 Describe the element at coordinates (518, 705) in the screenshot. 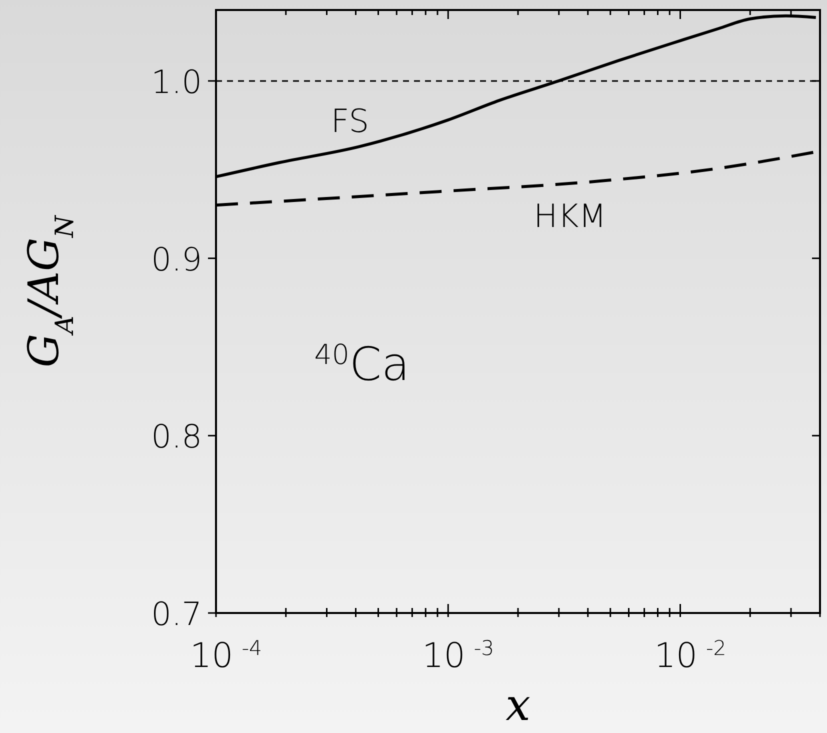

I see `x-axis-title: x` at that location.